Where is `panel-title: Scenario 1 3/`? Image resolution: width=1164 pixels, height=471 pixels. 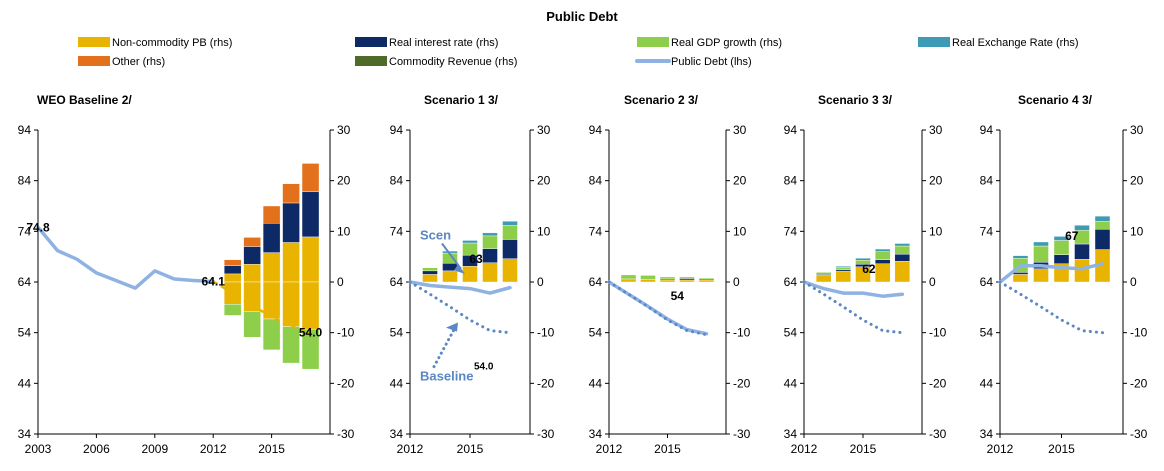 panel-title: Scenario 1 3/ is located at coordinates (461, 100).